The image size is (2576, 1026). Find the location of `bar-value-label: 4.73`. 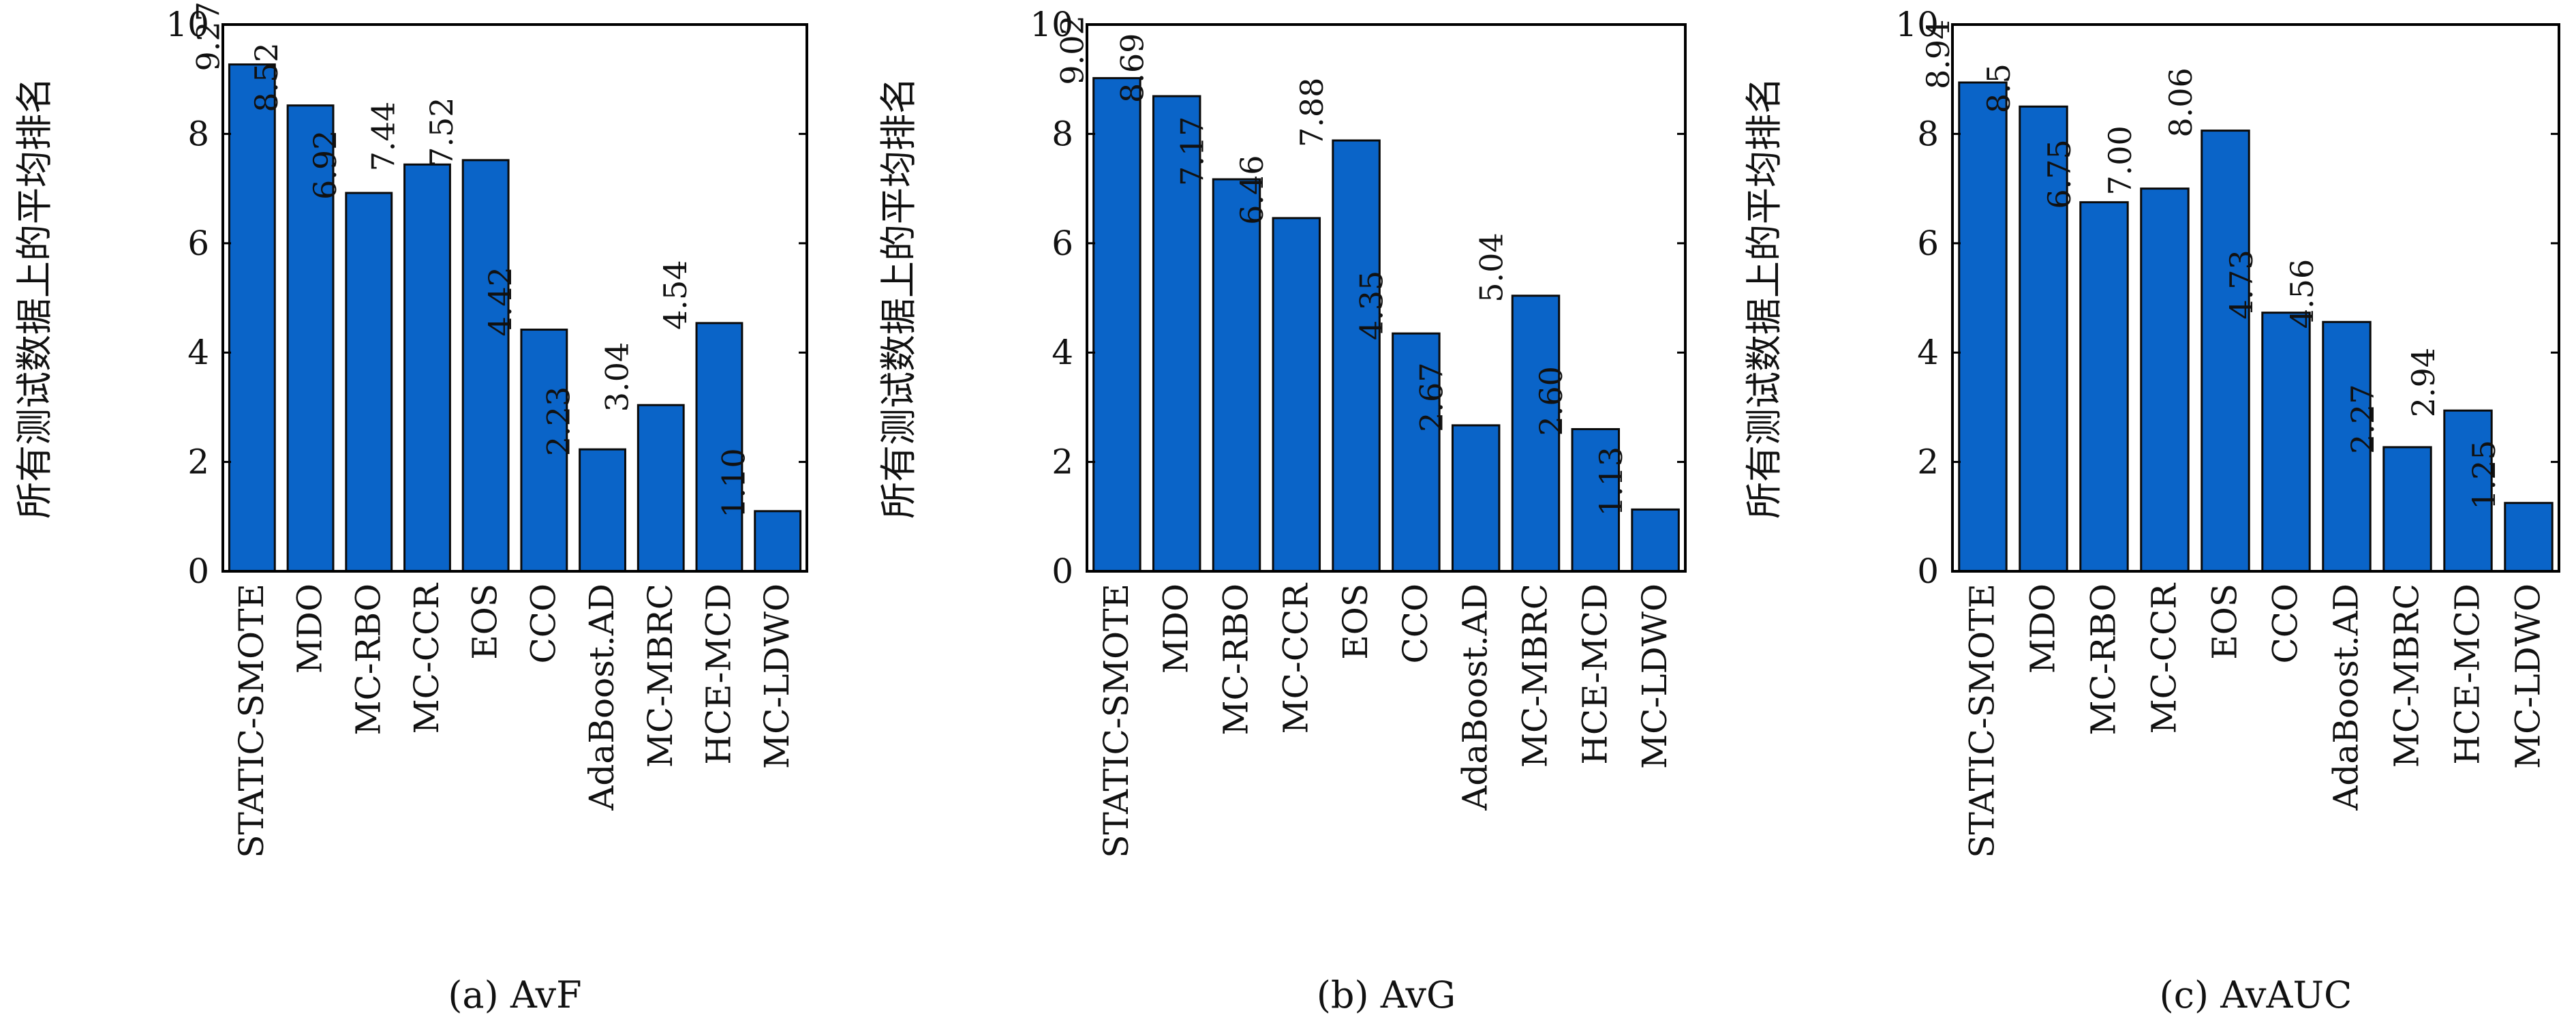

bar-value-label: 4.73 is located at coordinates (2241, 284).